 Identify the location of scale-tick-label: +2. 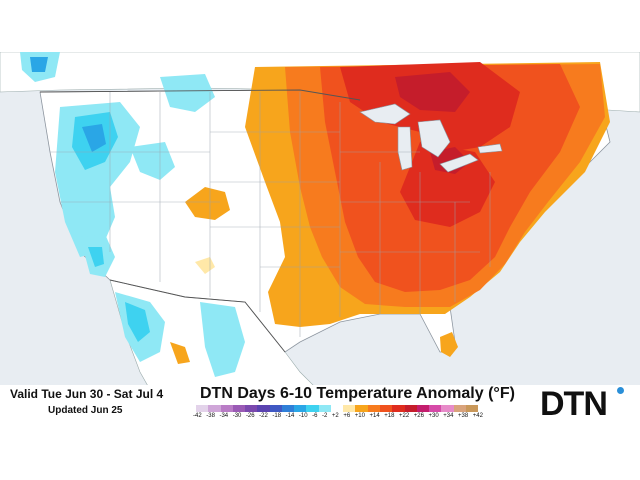
(335, 416).